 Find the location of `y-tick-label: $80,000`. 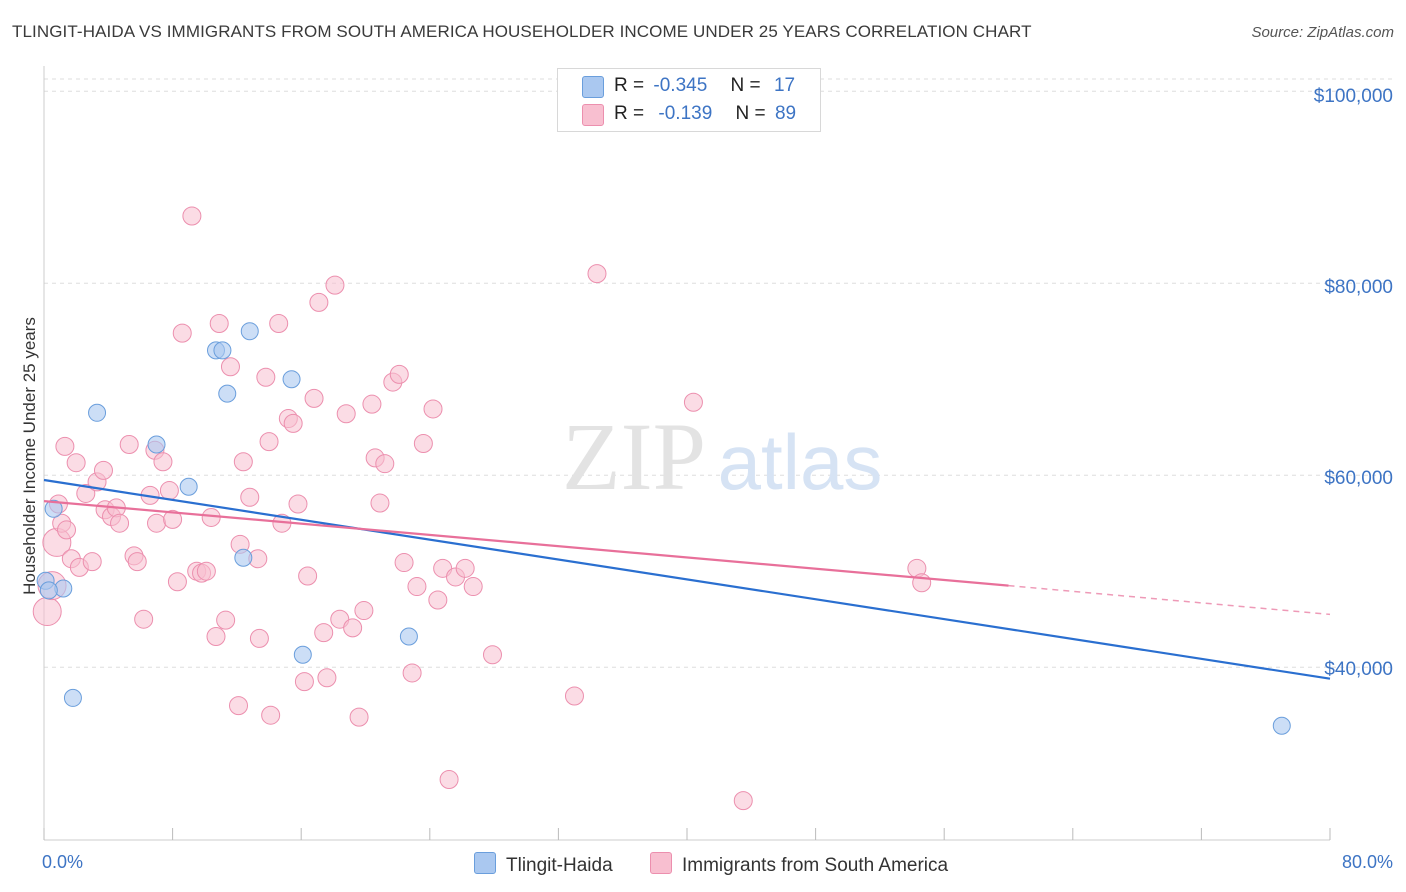

y-tick-label: $80,000 is located at coordinates (1358, 287).